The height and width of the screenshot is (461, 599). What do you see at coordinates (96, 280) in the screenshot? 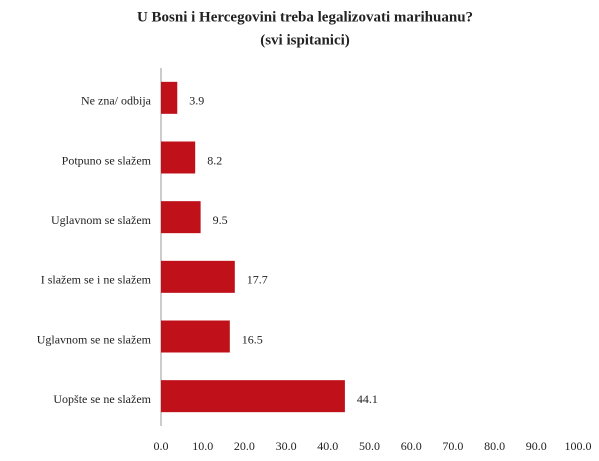
I see `y-tick-label: I slažem se i ne slažem` at bounding box center [96, 280].